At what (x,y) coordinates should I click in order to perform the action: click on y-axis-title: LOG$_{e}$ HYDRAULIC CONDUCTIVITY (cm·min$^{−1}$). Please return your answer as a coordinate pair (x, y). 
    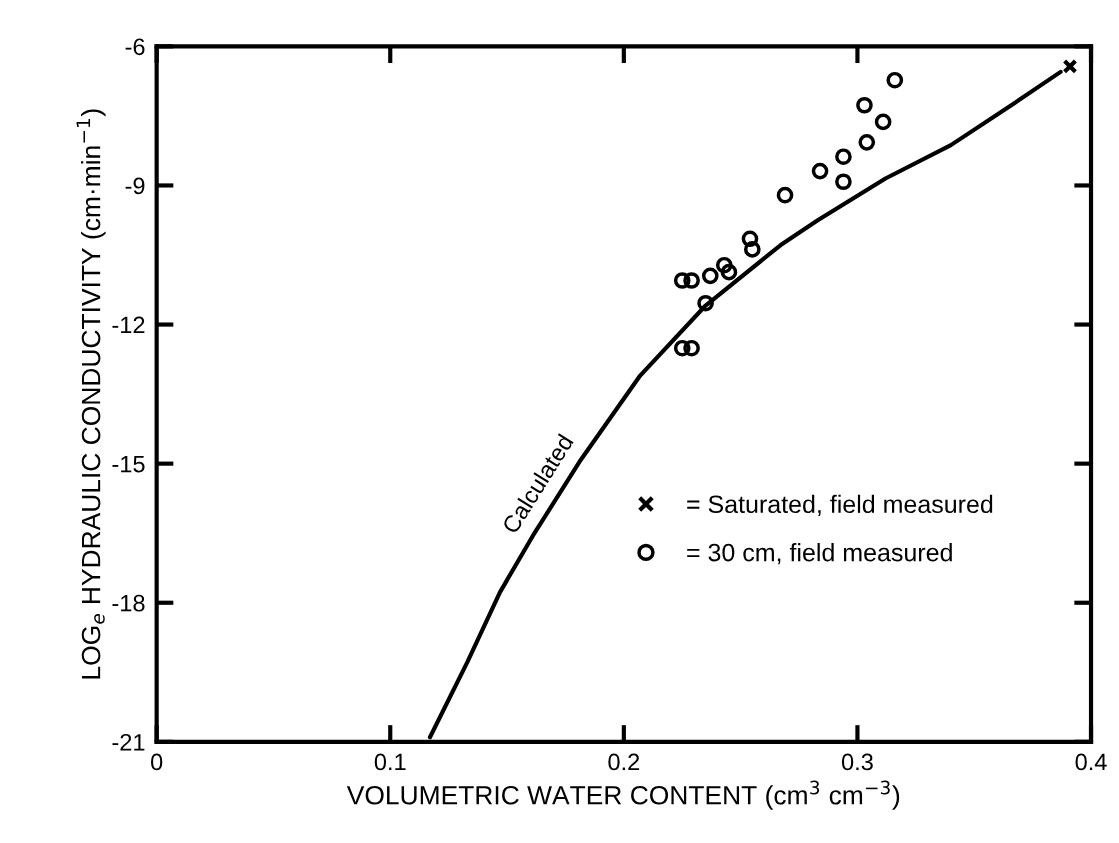
    Looking at the image, I should click on (91, 394).